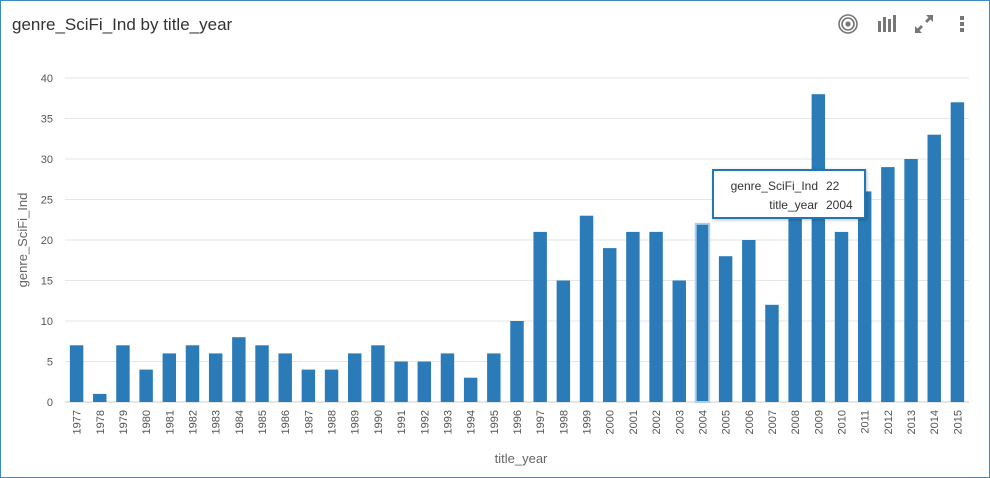  Describe the element at coordinates (101, 422) in the screenshot. I see `x-tick-label: 1978` at that location.